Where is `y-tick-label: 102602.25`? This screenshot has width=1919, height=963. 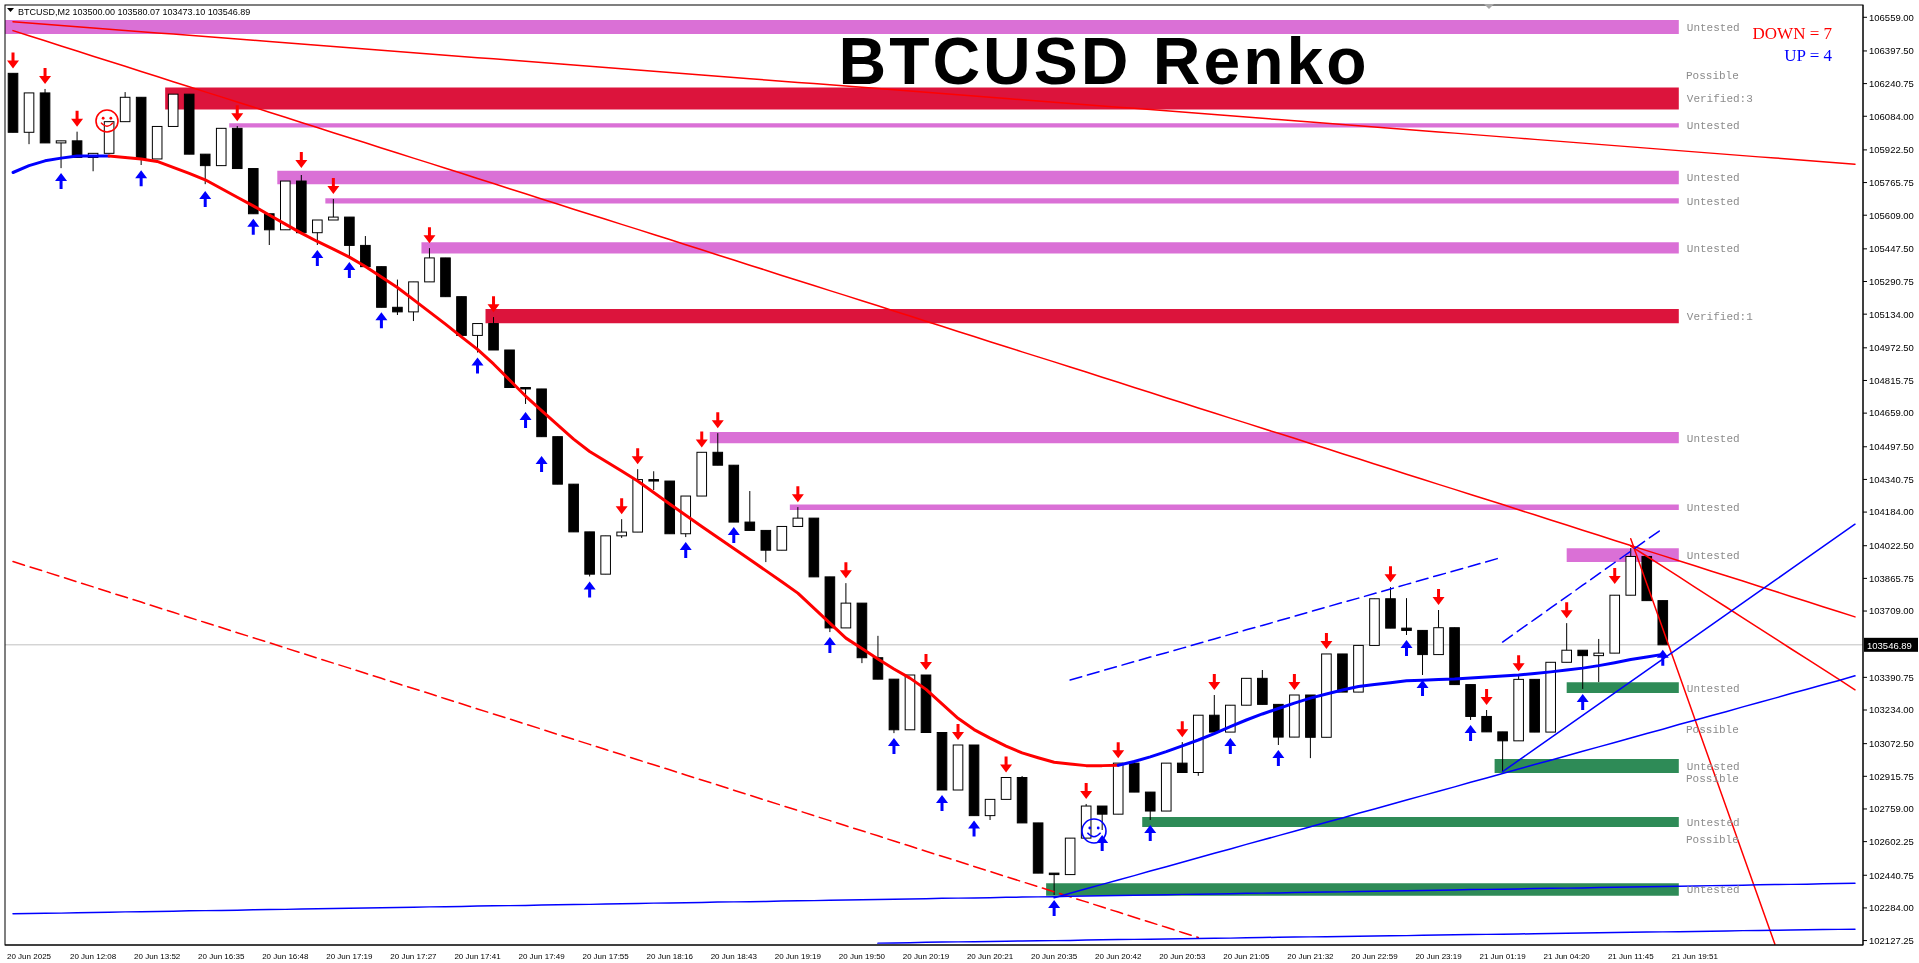
y-tick-label: 102602.25 is located at coordinates (1891, 841).